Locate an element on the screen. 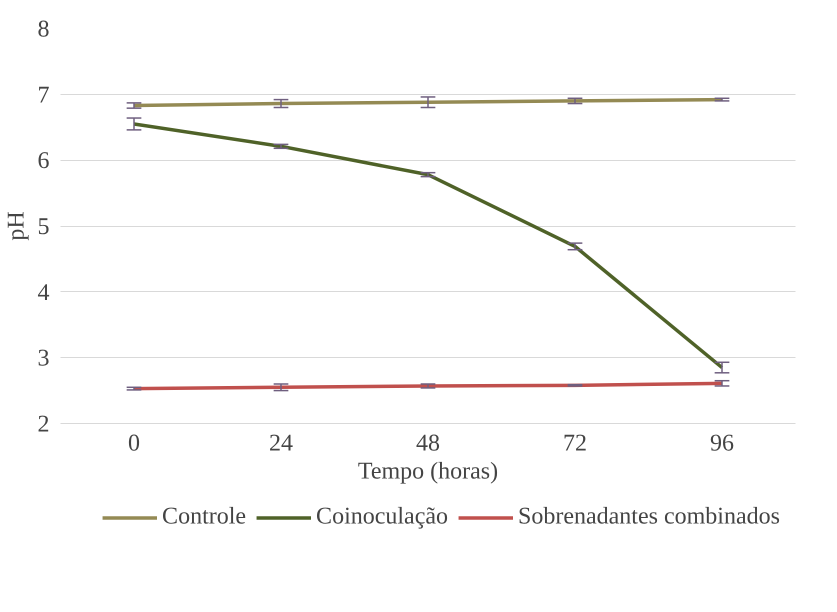 Image resolution: width=837 pixels, height=612 pixels. x-tick-label: 96 is located at coordinates (722, 443).